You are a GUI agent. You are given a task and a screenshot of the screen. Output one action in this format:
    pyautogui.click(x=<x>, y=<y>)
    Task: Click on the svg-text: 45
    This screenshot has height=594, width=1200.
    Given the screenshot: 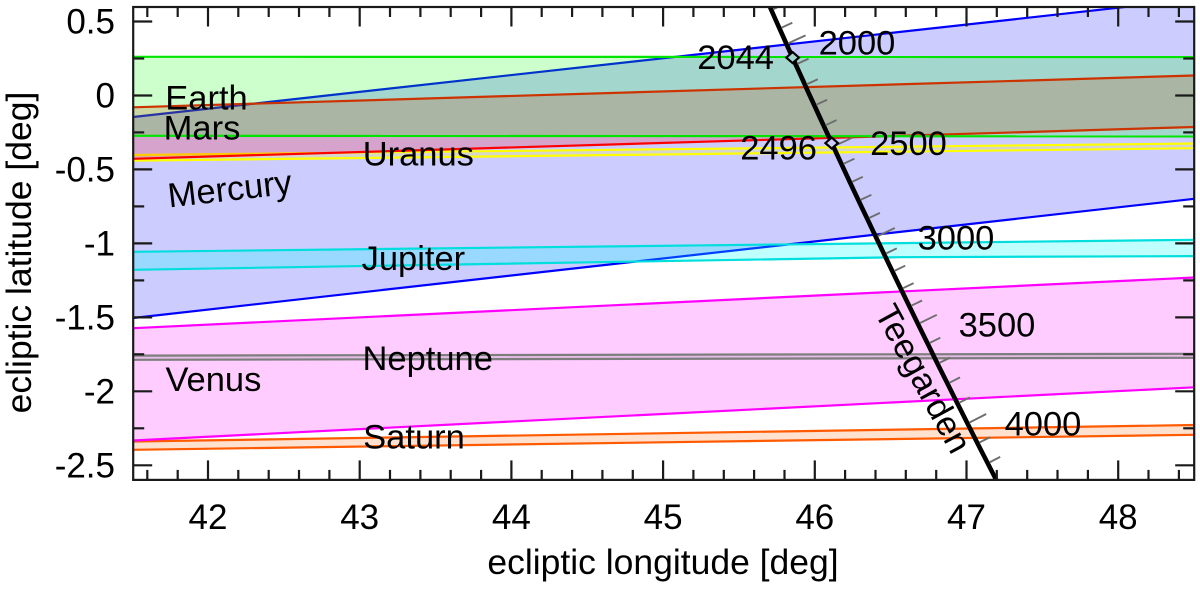 What is the action you would take?
    pyautogui.click(x=663, y=517)
    